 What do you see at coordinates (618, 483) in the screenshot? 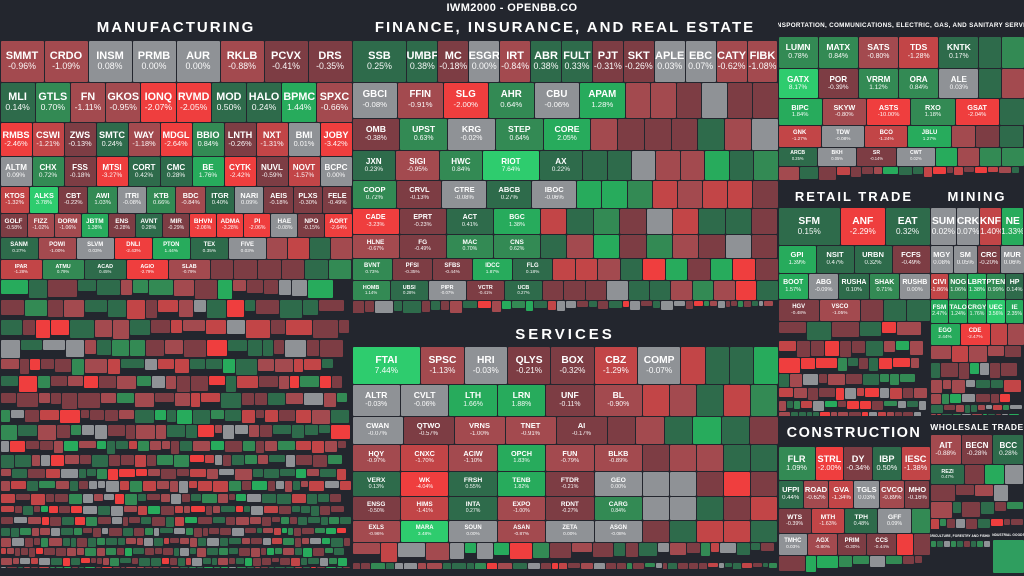
I see `stock-cell-geo: GEO 0.00%` at bounding box center [618, 483].